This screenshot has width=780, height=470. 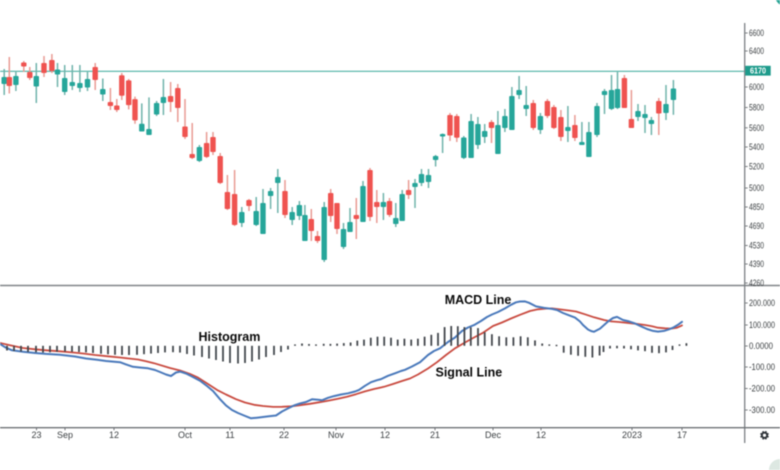 I want to click on svg-text: 4690, so click(x=756, y=226).